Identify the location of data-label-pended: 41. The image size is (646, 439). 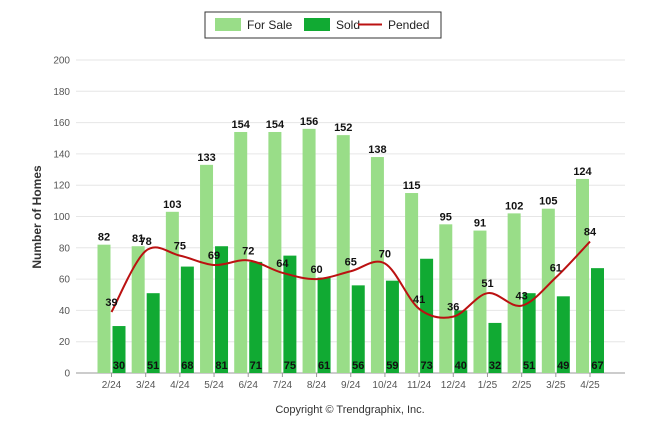
(419, 300).